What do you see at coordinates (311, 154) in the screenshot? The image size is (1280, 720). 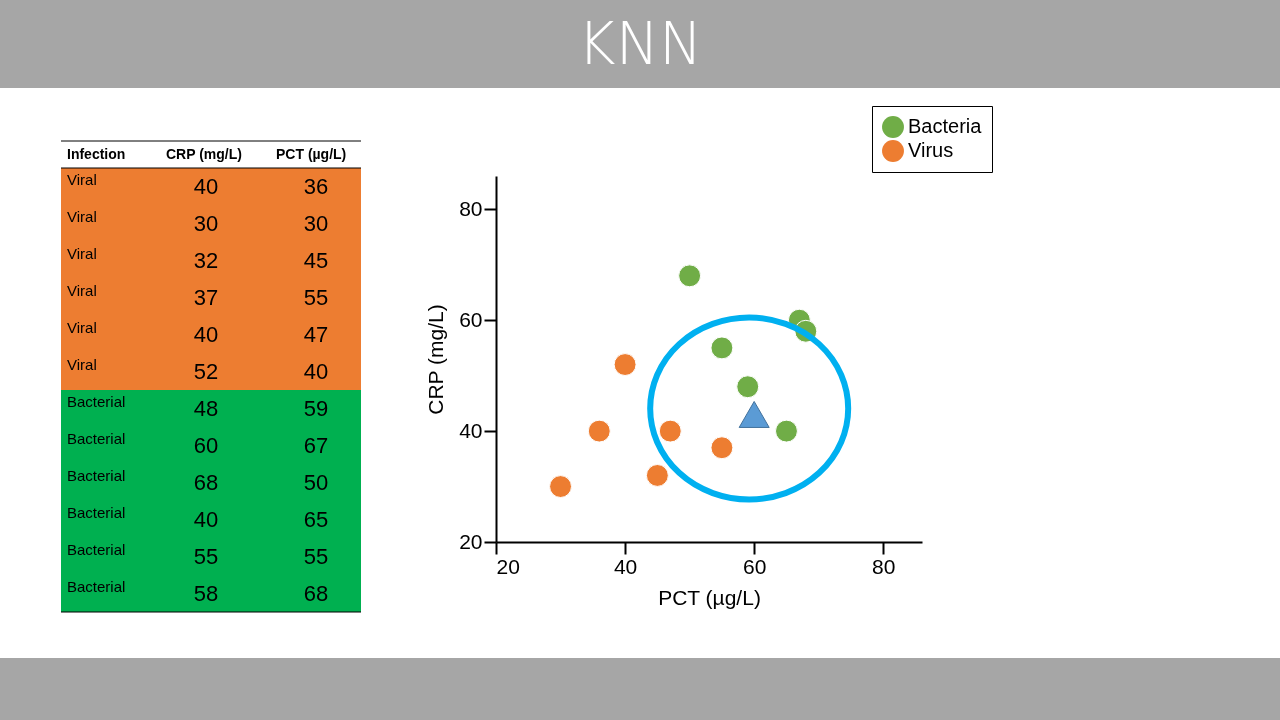 I see `text: PCT (µg/L)` at bounding box center [311, 154].